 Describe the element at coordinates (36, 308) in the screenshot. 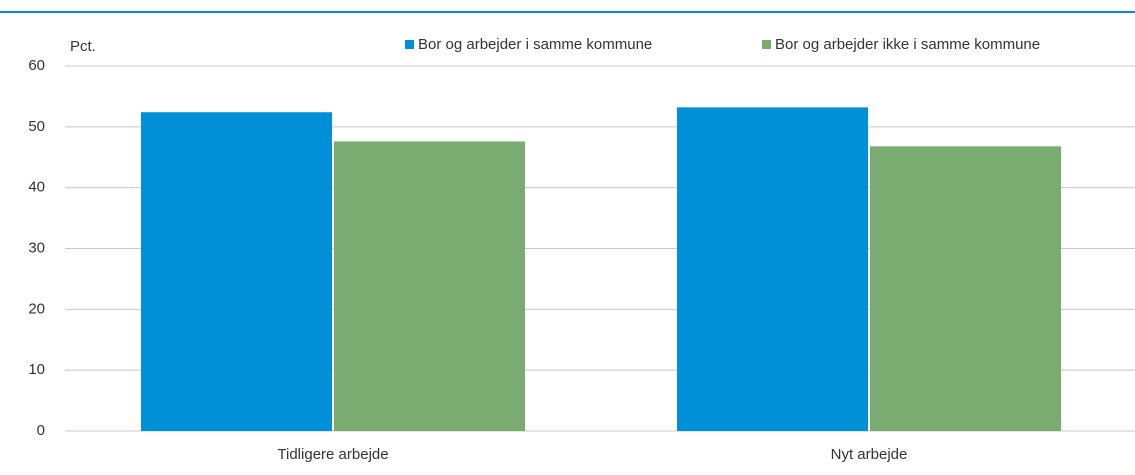

I see `y-tick-label: 20` at that location.